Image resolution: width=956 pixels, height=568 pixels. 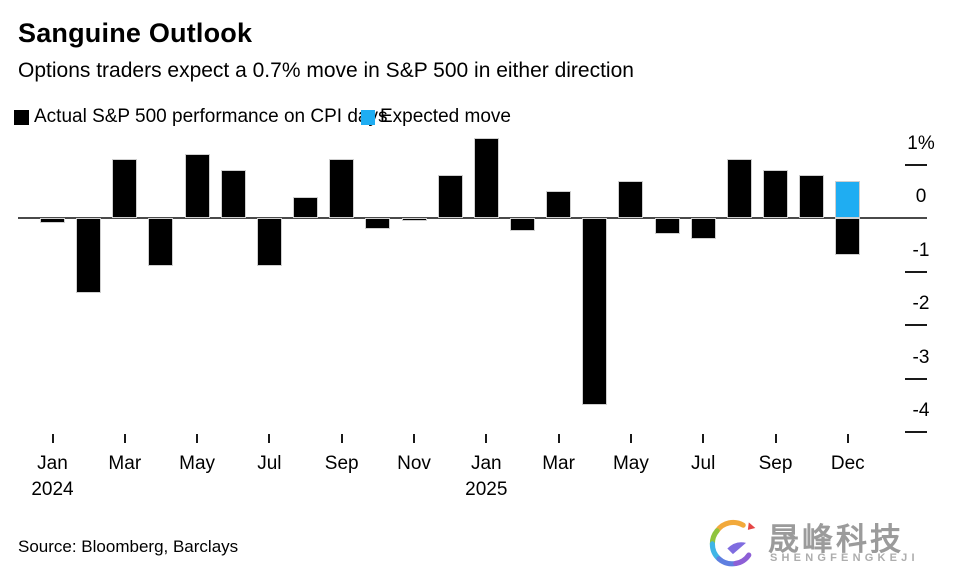 What do you see at coordinates (486, 489) in the screenshot?
I see `x-axis-year-label: 2025` at bounding box center [486, 489].